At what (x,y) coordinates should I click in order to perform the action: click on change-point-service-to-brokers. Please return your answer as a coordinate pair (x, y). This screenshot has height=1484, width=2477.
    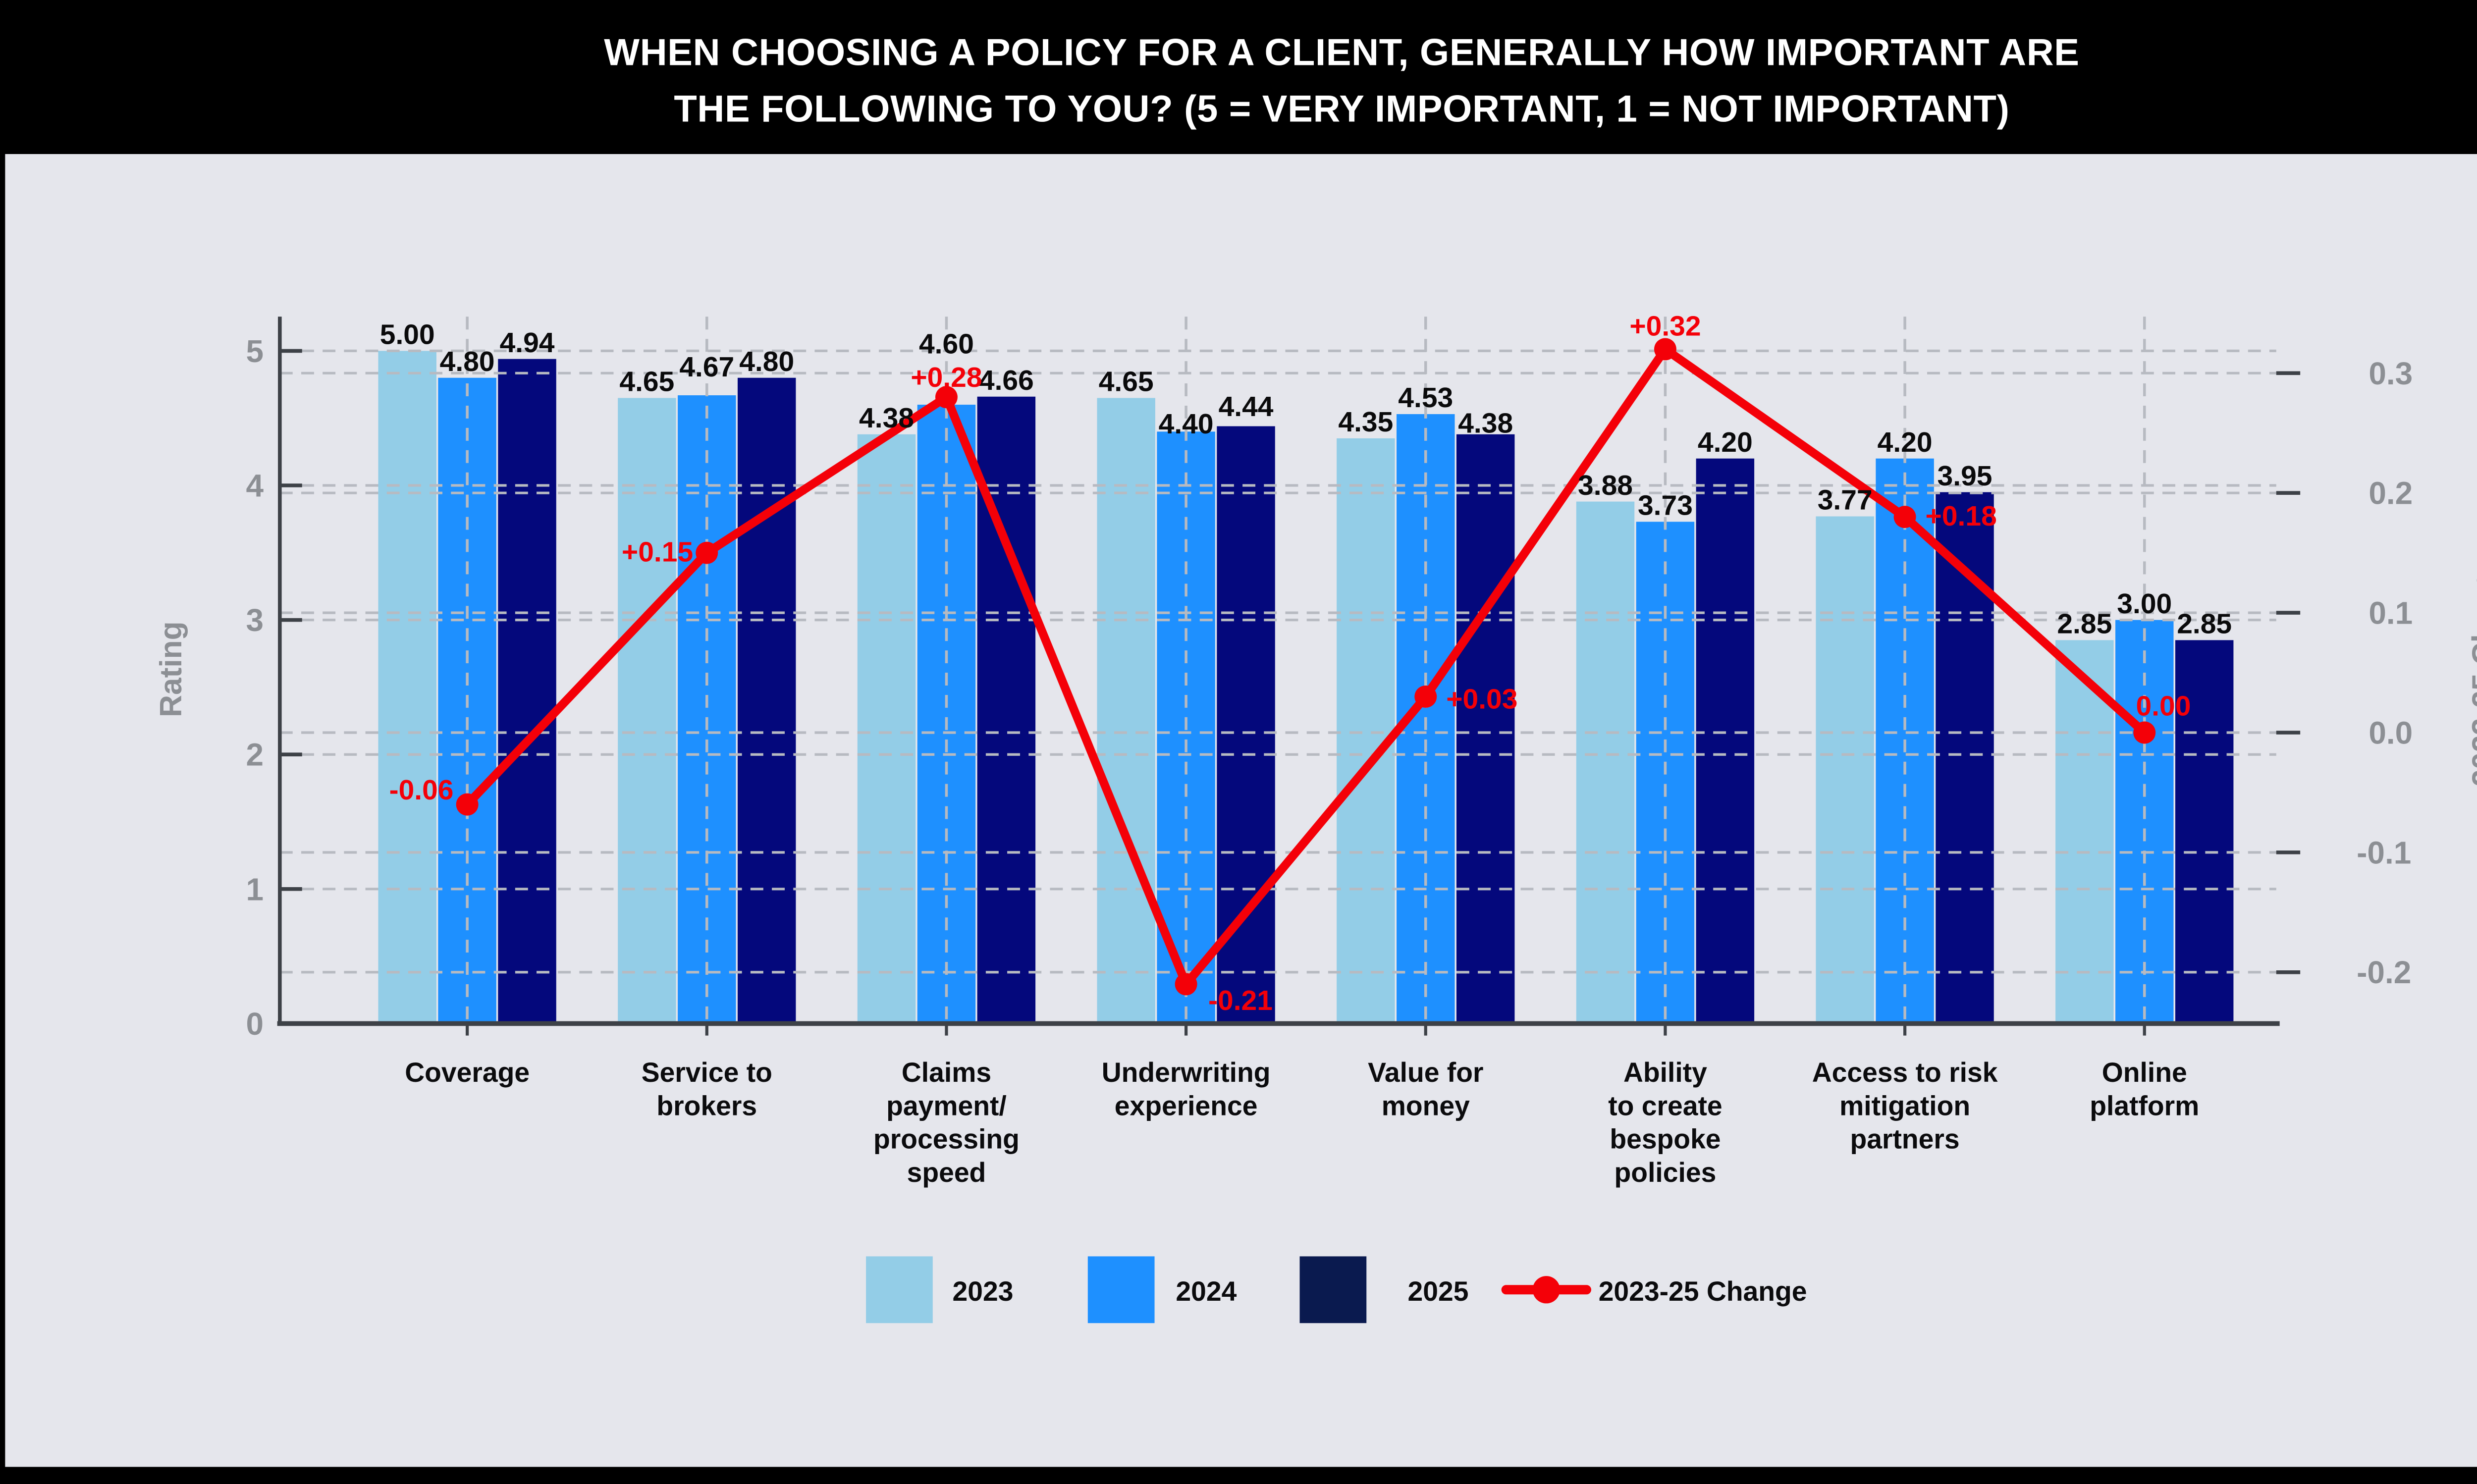
    Looking at the image, I should click on (707, 553).